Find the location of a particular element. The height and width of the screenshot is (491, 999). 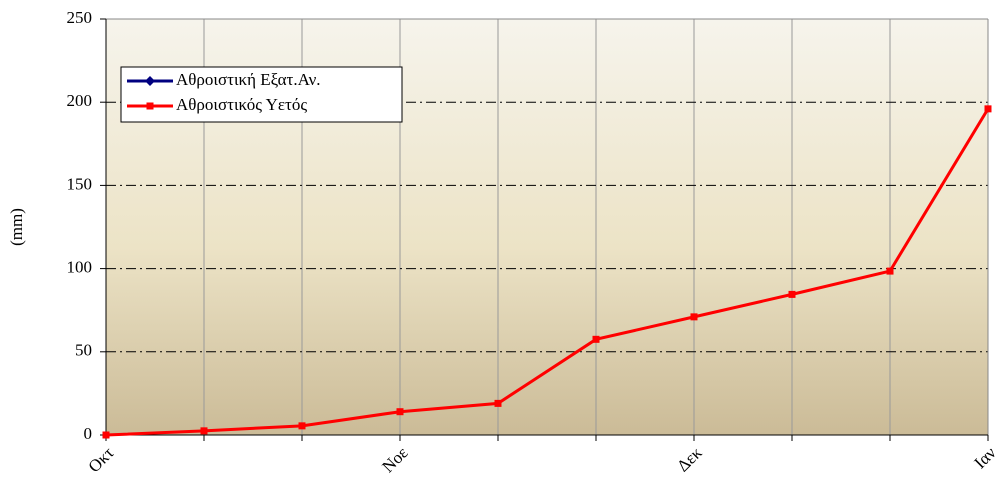

y-tick-label: 0 is located at coordinates (88, 433).